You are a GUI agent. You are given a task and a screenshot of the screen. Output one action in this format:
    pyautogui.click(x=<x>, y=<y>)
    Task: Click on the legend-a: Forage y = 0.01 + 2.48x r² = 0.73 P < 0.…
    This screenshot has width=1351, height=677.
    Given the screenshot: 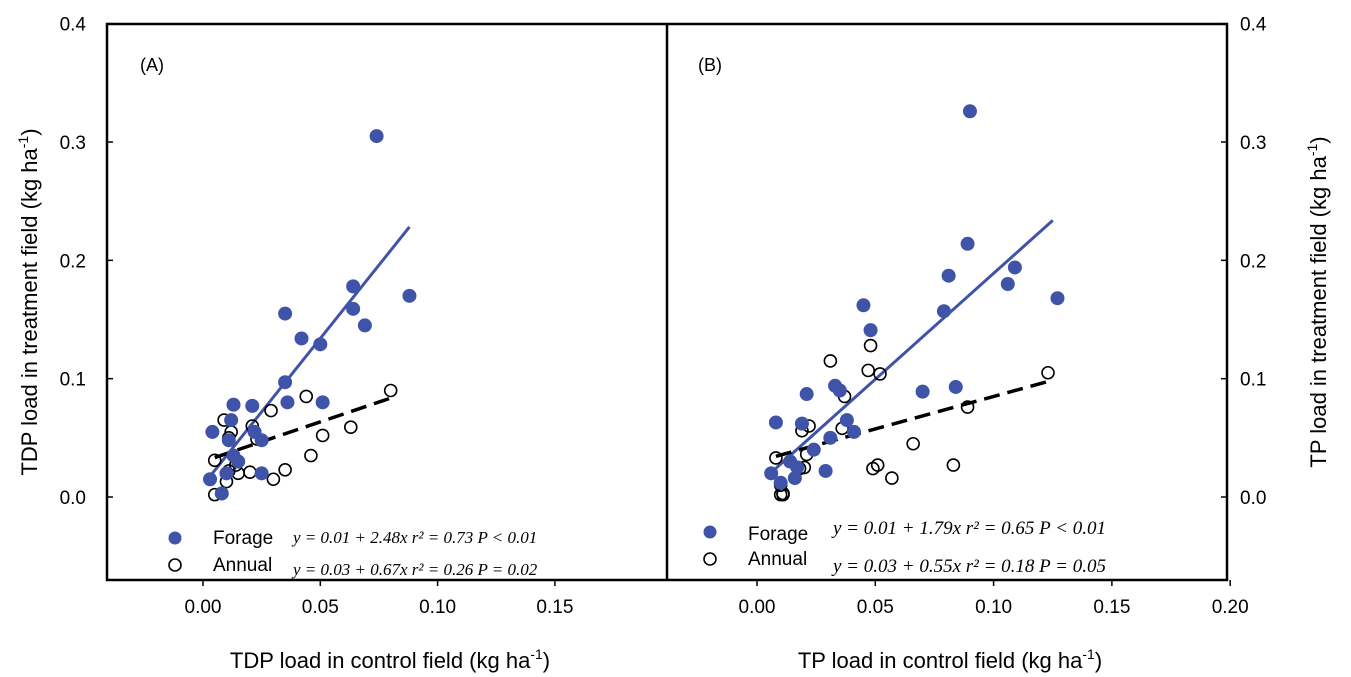 What is the action you would take?
    pyautogui.click(x=353, y=553)
    